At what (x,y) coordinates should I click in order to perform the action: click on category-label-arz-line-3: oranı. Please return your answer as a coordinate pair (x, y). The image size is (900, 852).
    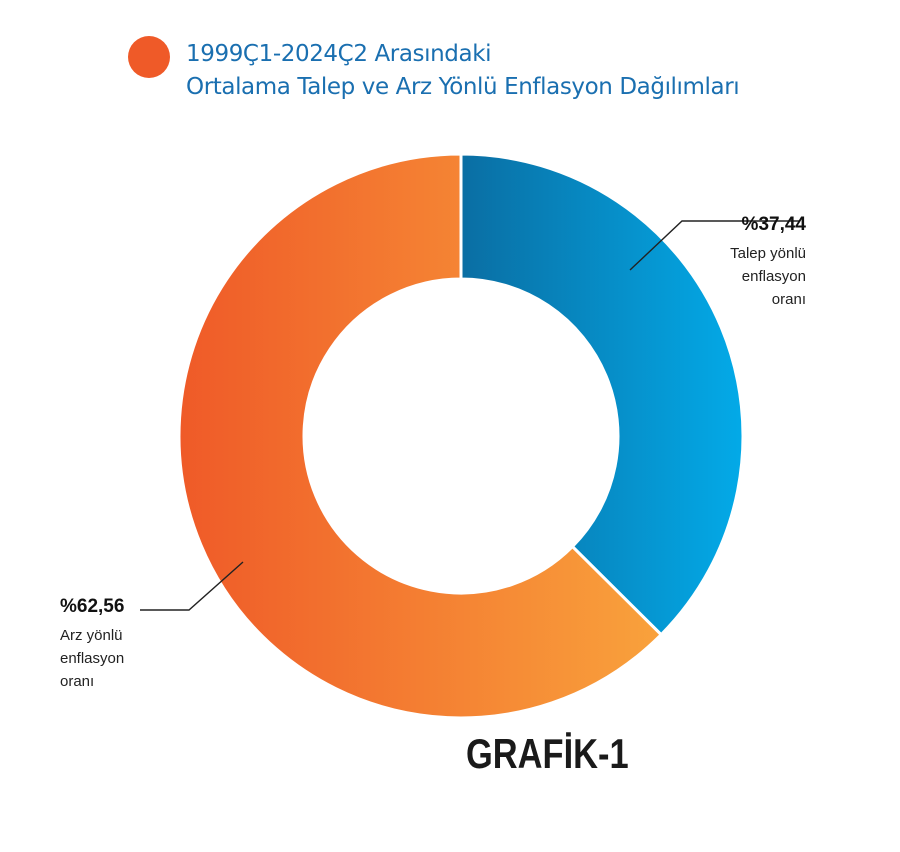
    Looking at the image, I should click on (77, 681).